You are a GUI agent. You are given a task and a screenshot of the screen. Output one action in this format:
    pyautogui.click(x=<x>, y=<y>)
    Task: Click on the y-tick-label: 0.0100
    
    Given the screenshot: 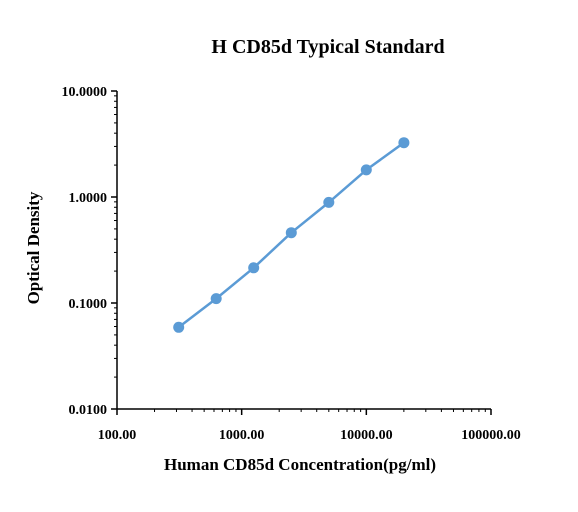 What is the action you would take?
    pyautogui.click(x=88, y=410)
    